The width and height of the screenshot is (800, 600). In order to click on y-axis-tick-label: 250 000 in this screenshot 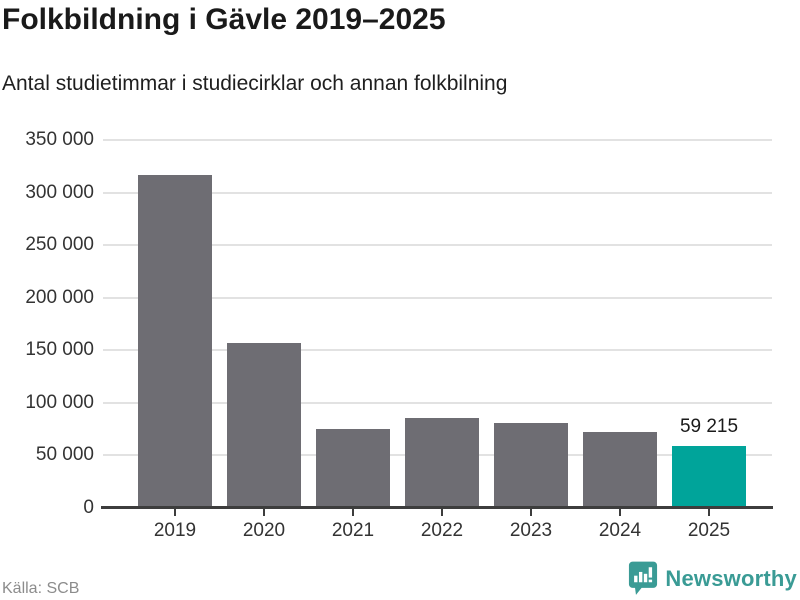, I will do `click(59, 244)`.